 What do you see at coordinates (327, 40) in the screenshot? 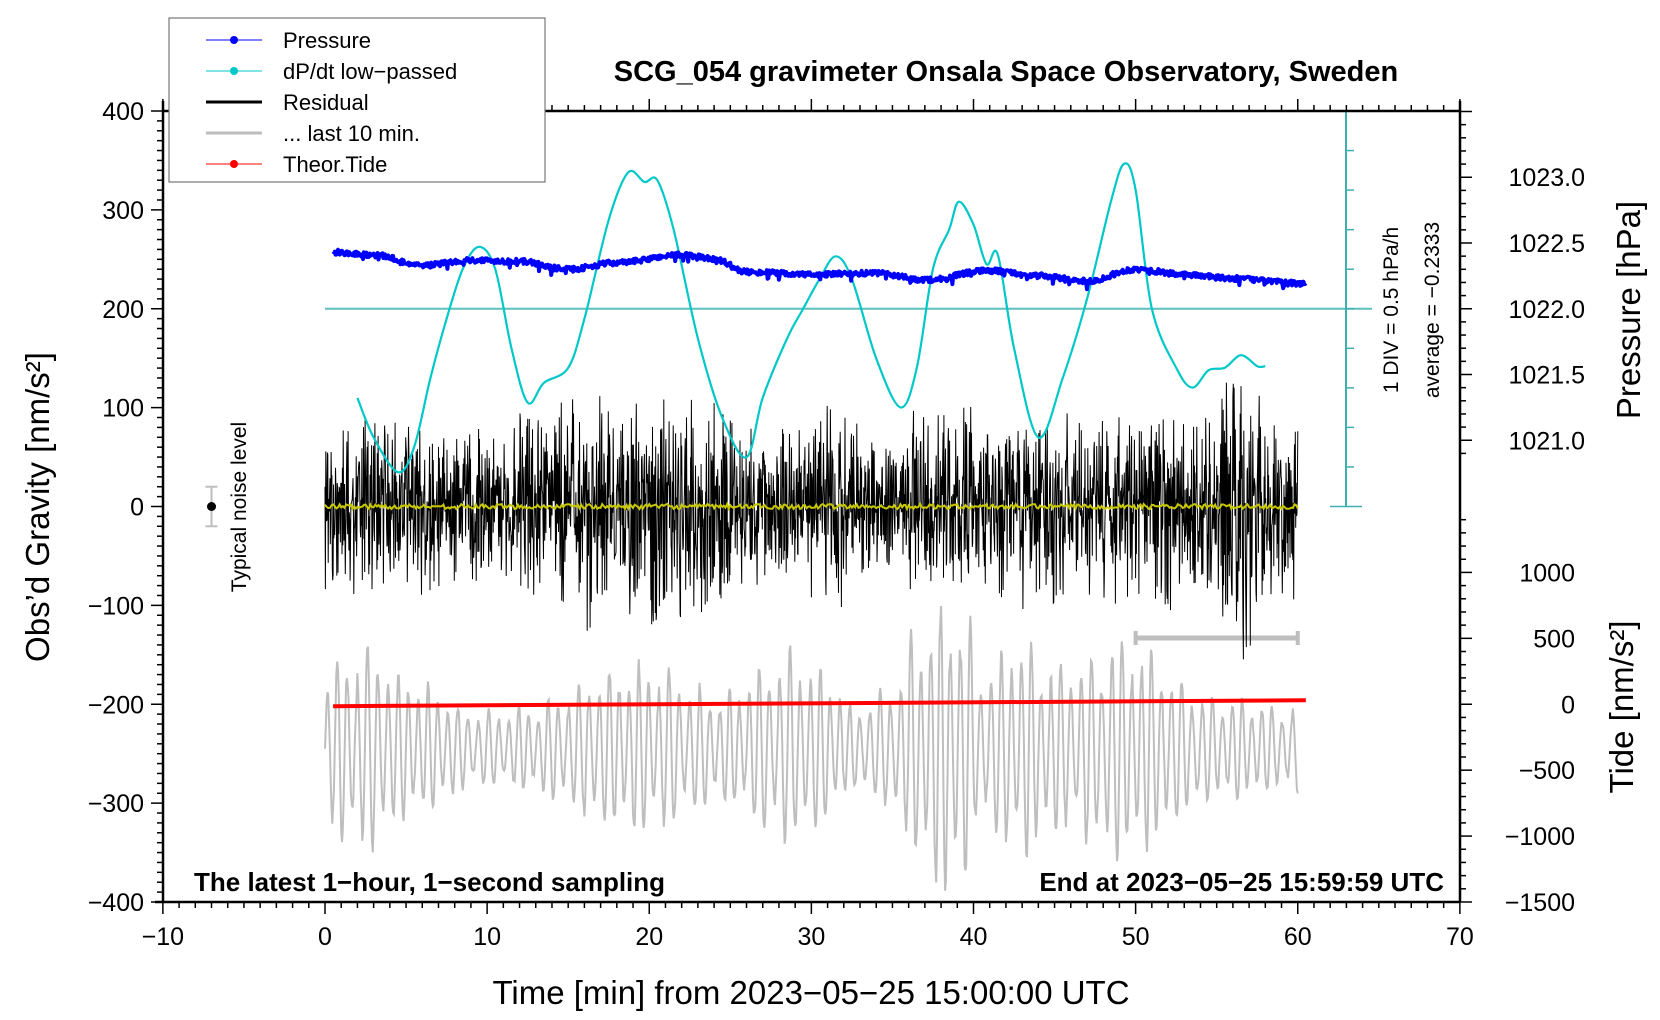
I see `legend-label: Pressure` at bounding box center [327, 40].